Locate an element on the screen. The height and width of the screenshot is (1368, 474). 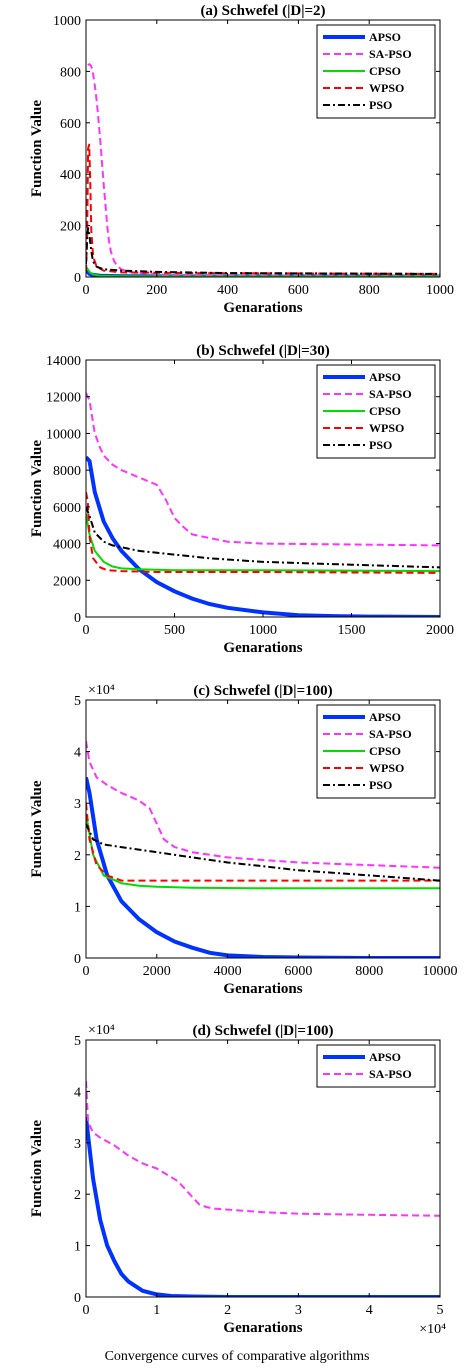
x-tick-label: 4 is located at coordinates (369, 1310).